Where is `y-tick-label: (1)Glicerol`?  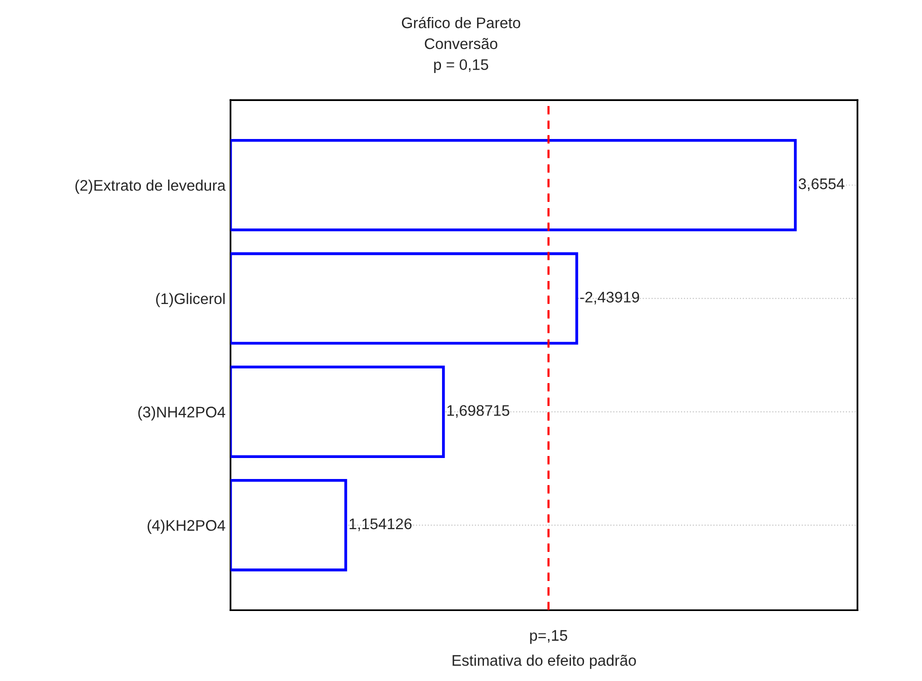 y-tick-label: (1)Glicerol is located at coordinates (190, 300).